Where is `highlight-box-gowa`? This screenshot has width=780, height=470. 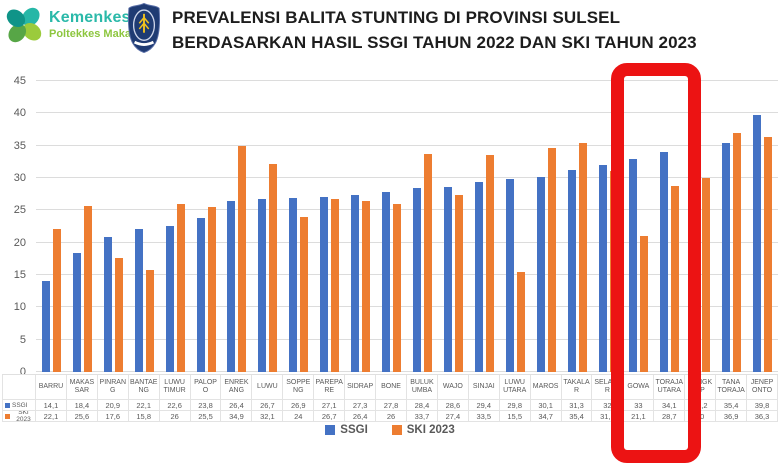
highlight-box-gowa is located at coordinates (656, 263).